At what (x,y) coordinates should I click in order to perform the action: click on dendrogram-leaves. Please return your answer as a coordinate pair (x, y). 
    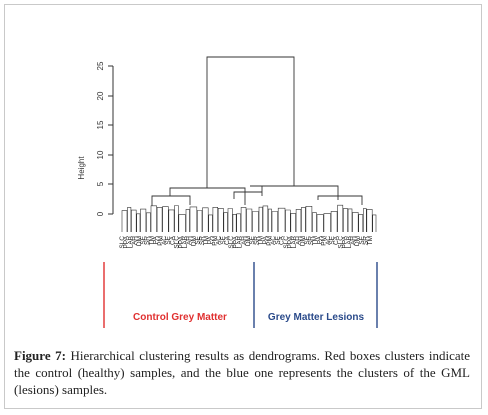
    Looking at the image, I should click on (249, 218).